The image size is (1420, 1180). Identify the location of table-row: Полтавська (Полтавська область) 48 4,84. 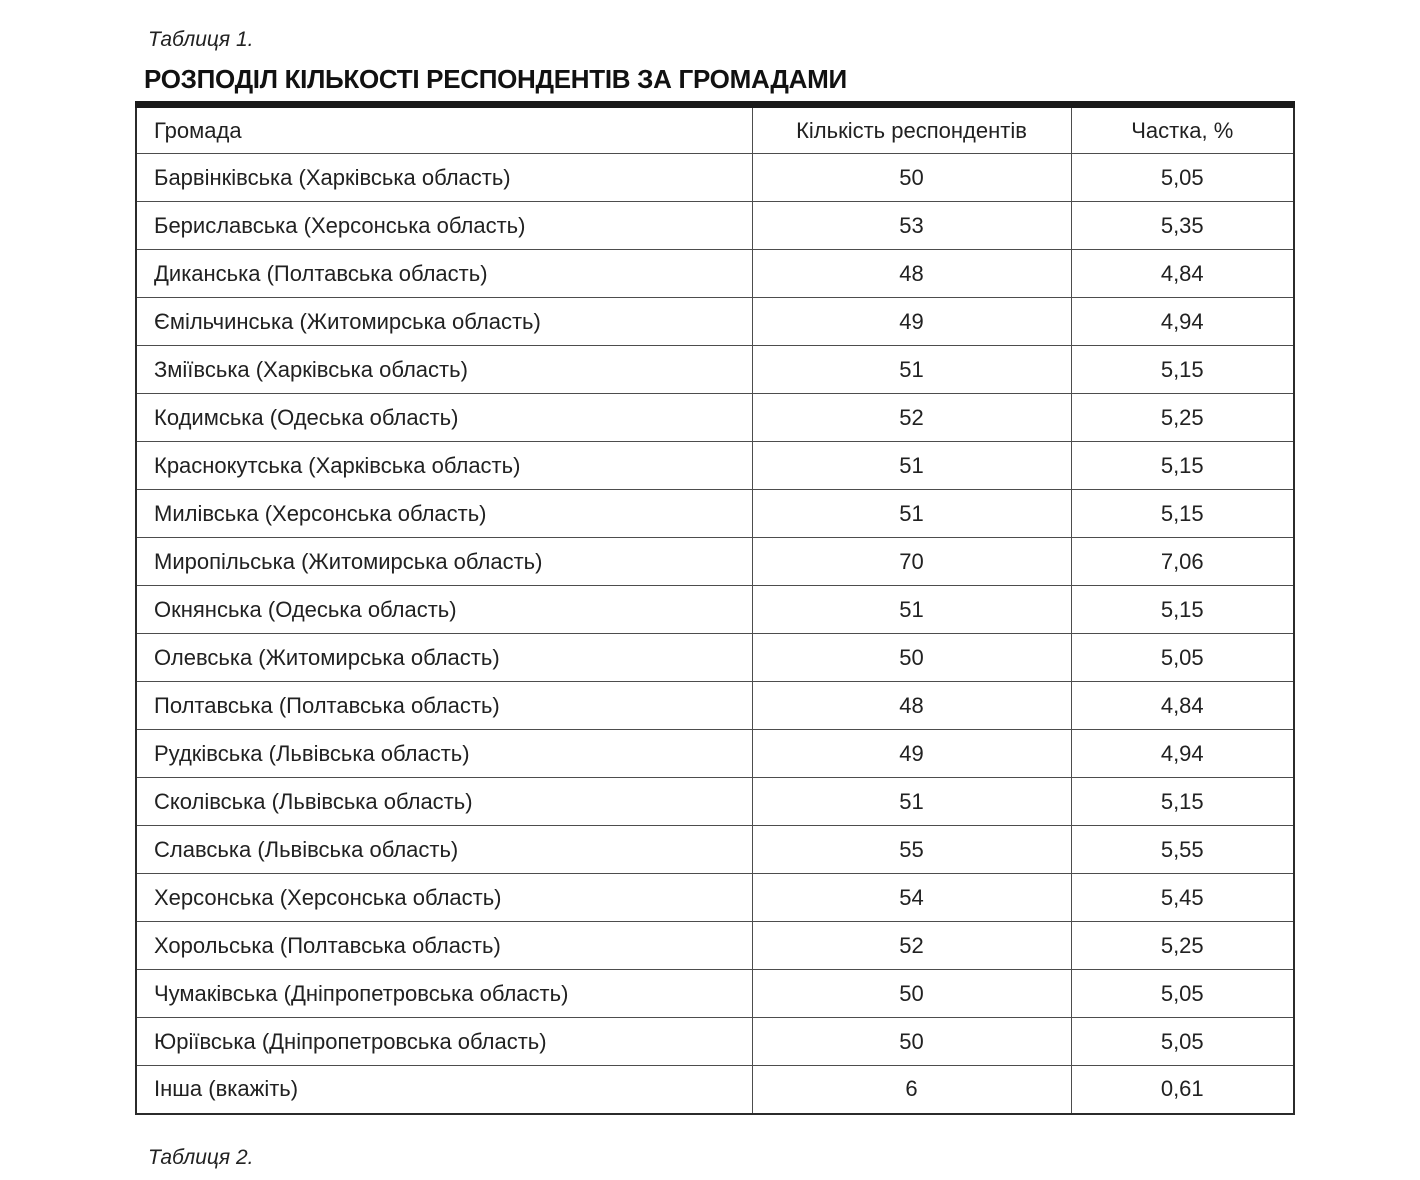
(715, 705).